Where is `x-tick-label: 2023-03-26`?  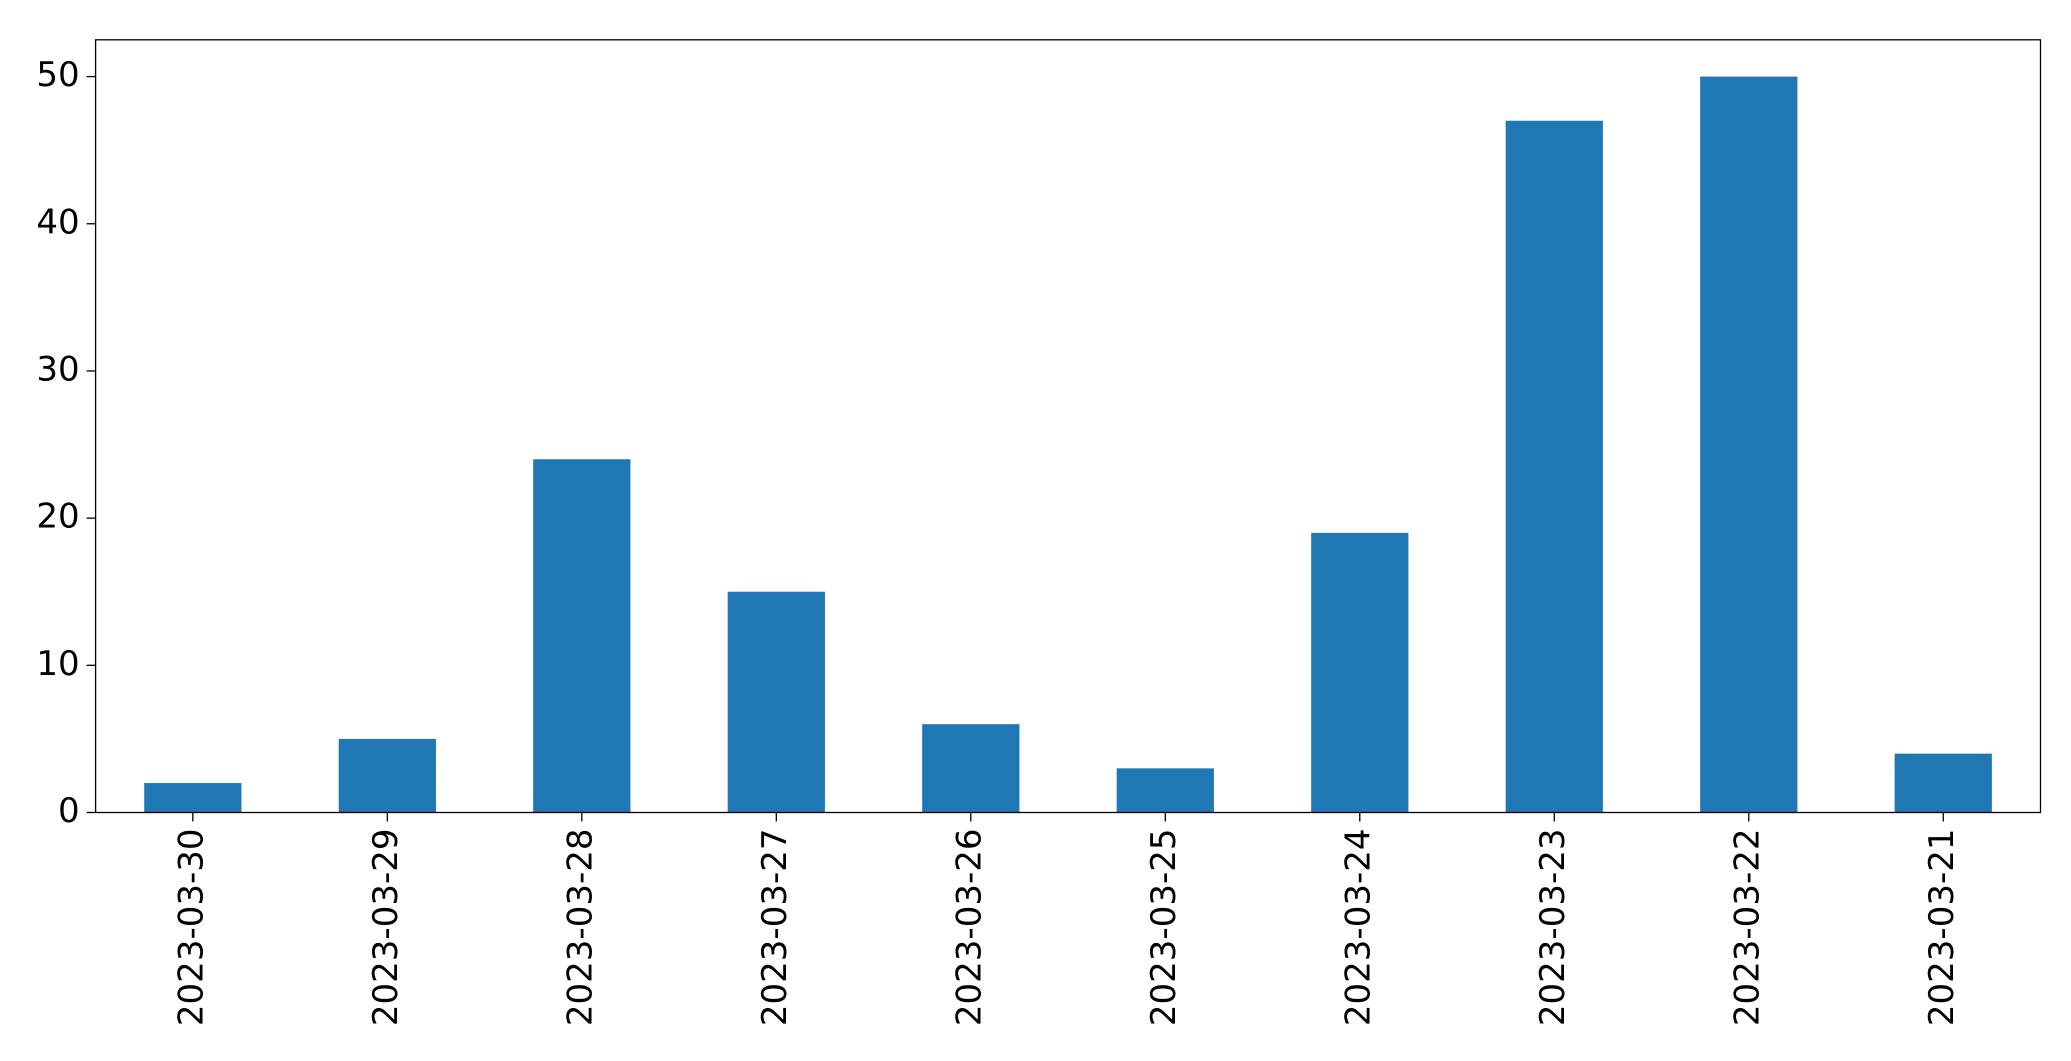 x-tick-label: 2023-03-26 is located at coordinates (969, 927).